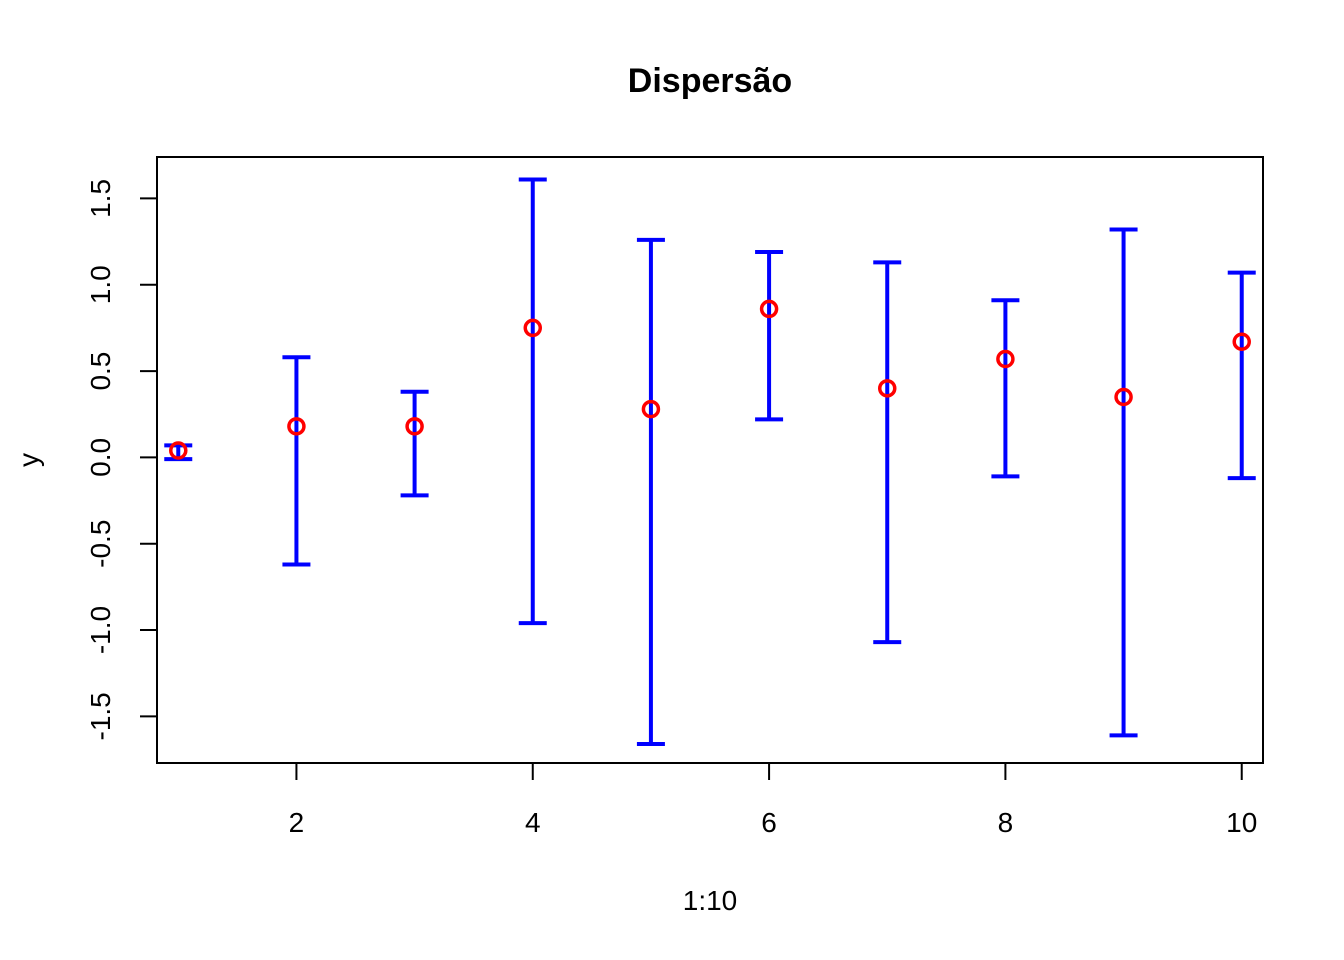  Describe the element at coordinates (1006, 822) in the screenshot. I see `x-tick-label: 8` at that location.